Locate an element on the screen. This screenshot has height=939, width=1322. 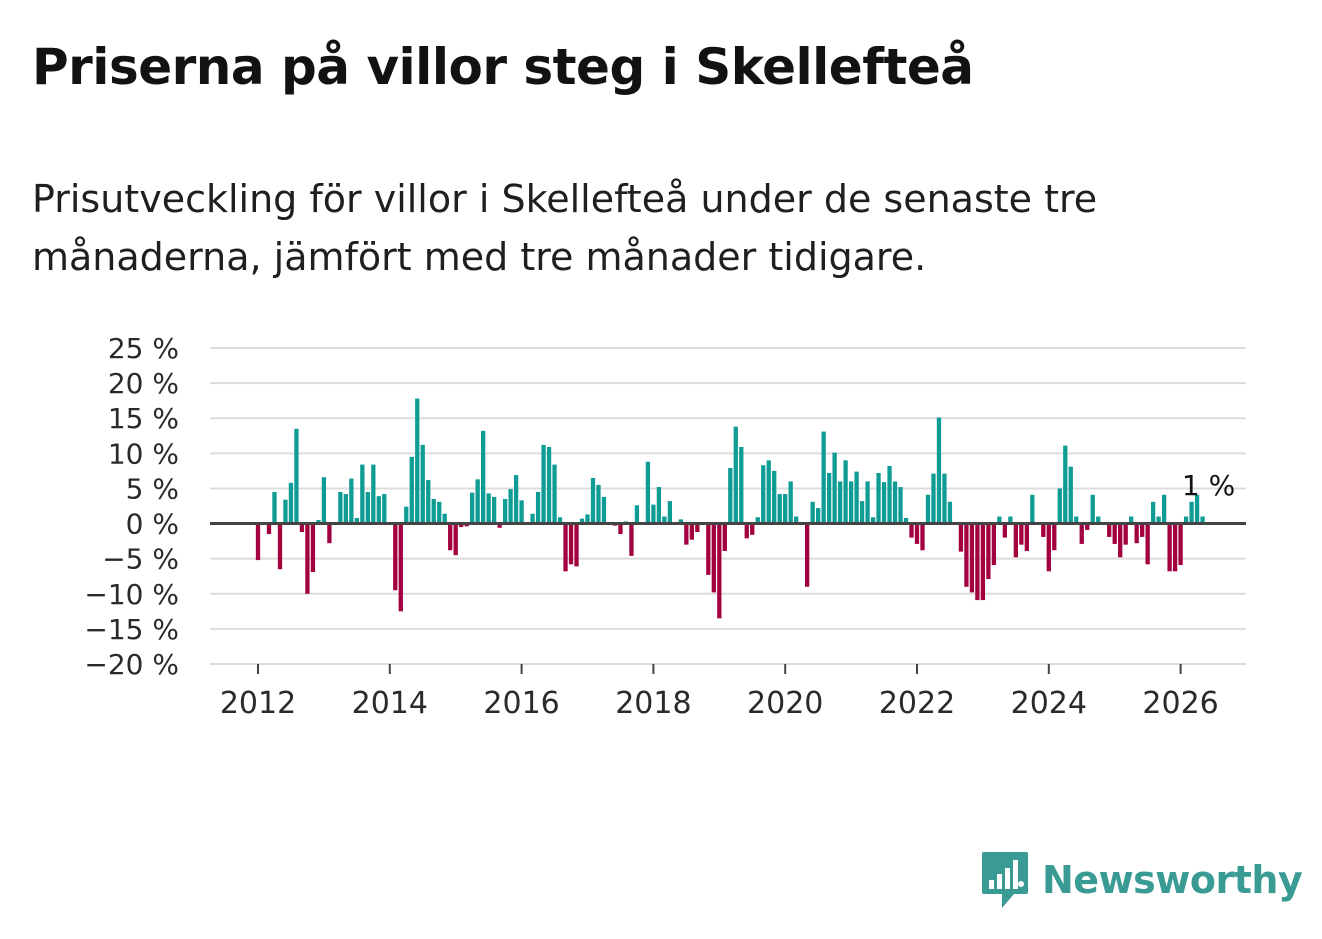
x-tick-label: 2020 is located at coordinates (785, 703).